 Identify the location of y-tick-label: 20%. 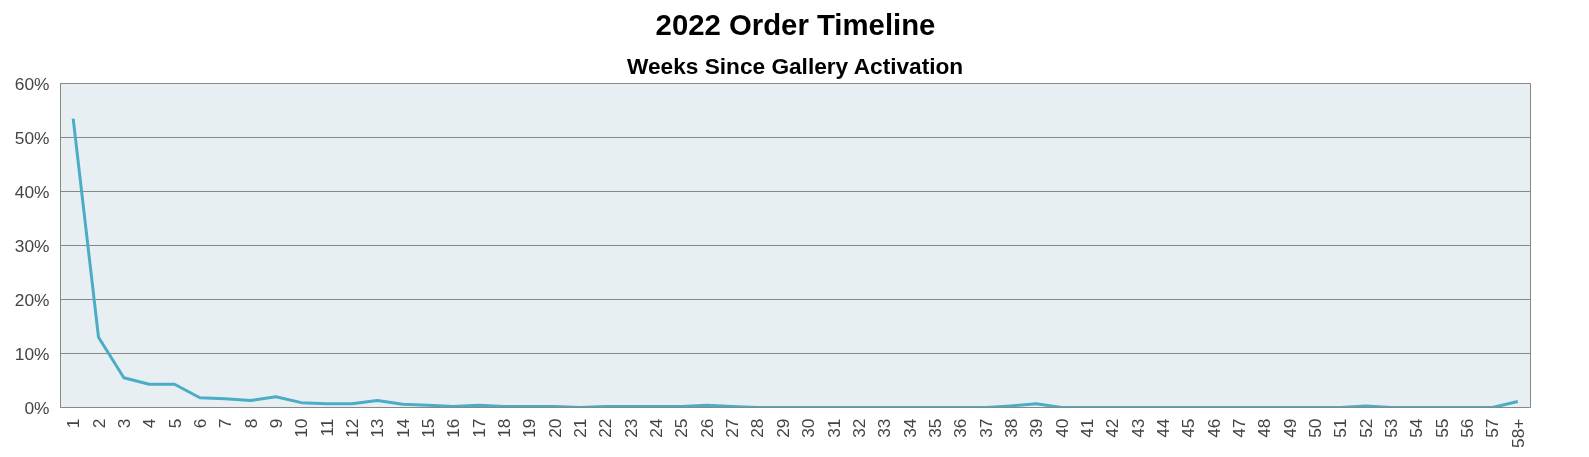
(32, 299).